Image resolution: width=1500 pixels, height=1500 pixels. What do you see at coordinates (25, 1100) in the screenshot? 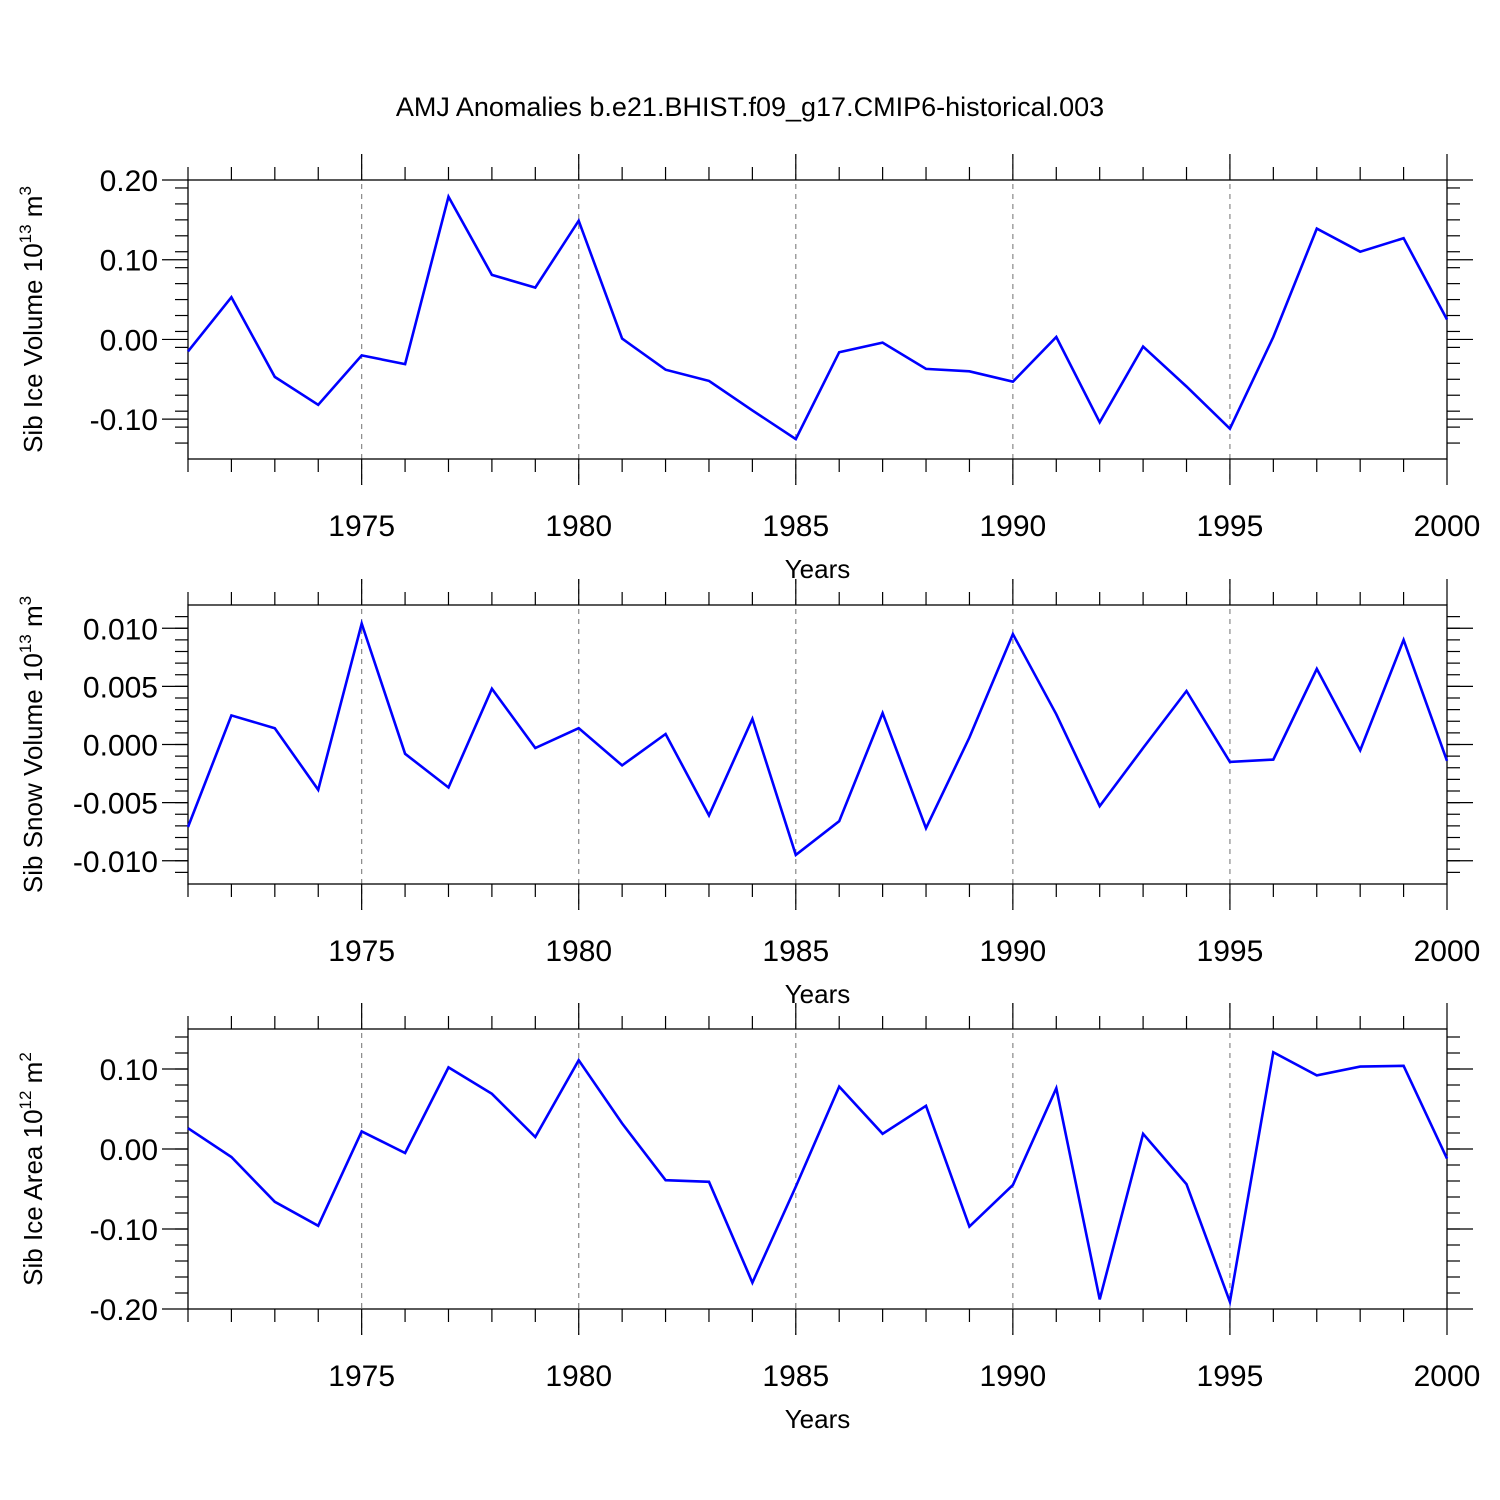
I see `y-axis-label-exponent: 12` at bounding box center [25, 1100].